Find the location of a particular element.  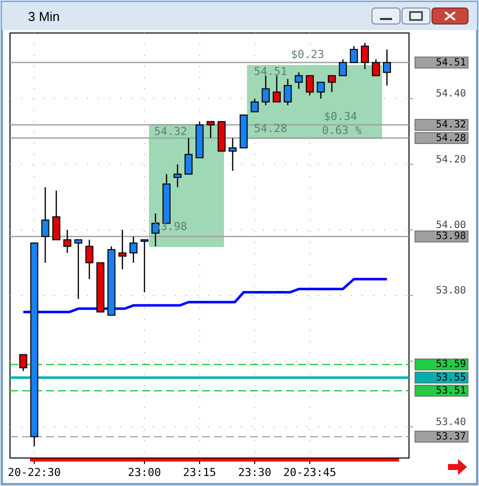

ref-line-label: 54.32 is located at coordinates (451, 125).